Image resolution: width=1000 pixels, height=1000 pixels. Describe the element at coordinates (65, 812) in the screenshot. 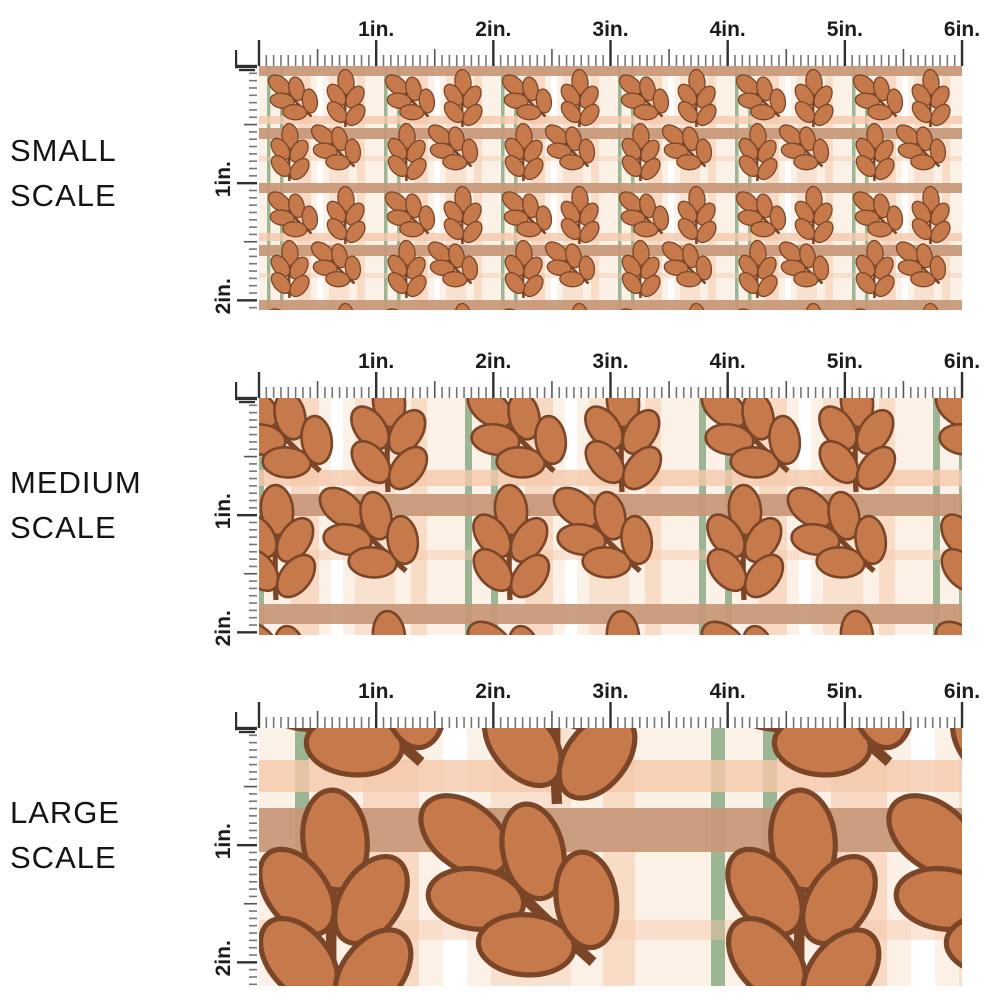

I see `panel-label-line1: LARGE` at that location.